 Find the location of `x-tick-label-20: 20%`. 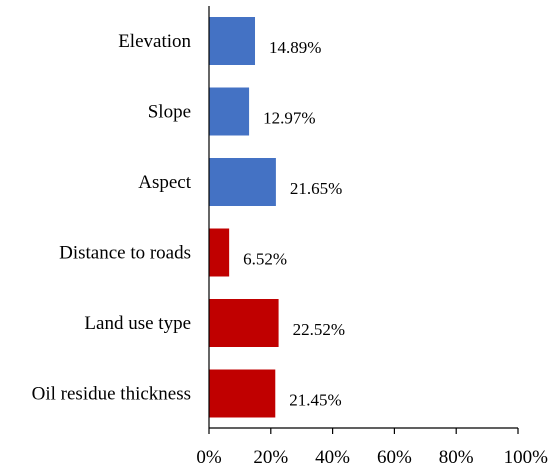

x-tick-label-20: 20% is located at coordinates (270, 457).